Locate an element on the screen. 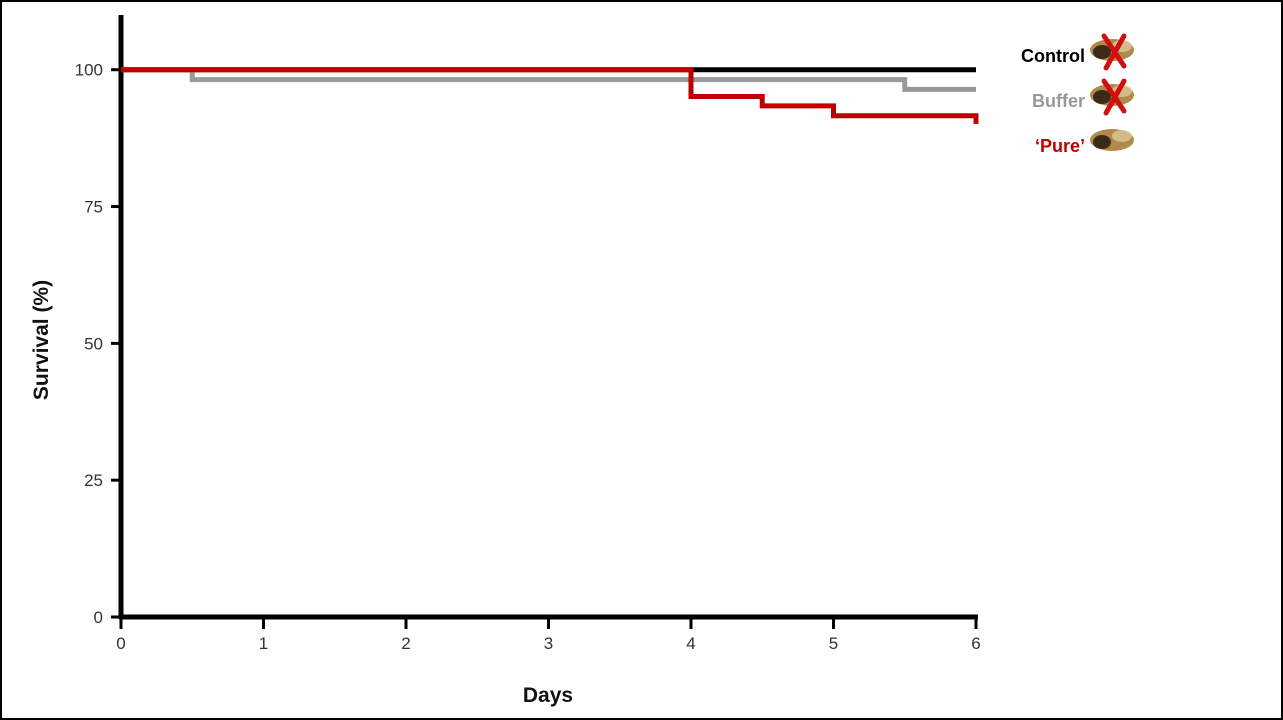  x-tick-label: 6 is located at coordinates (975, 643).